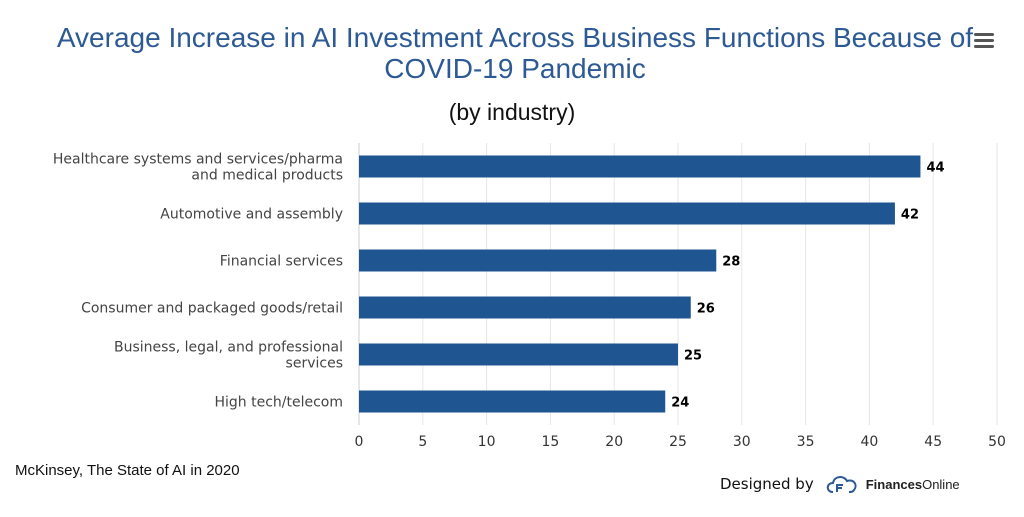  I want to click on data-label: 28, so click(731, 262).